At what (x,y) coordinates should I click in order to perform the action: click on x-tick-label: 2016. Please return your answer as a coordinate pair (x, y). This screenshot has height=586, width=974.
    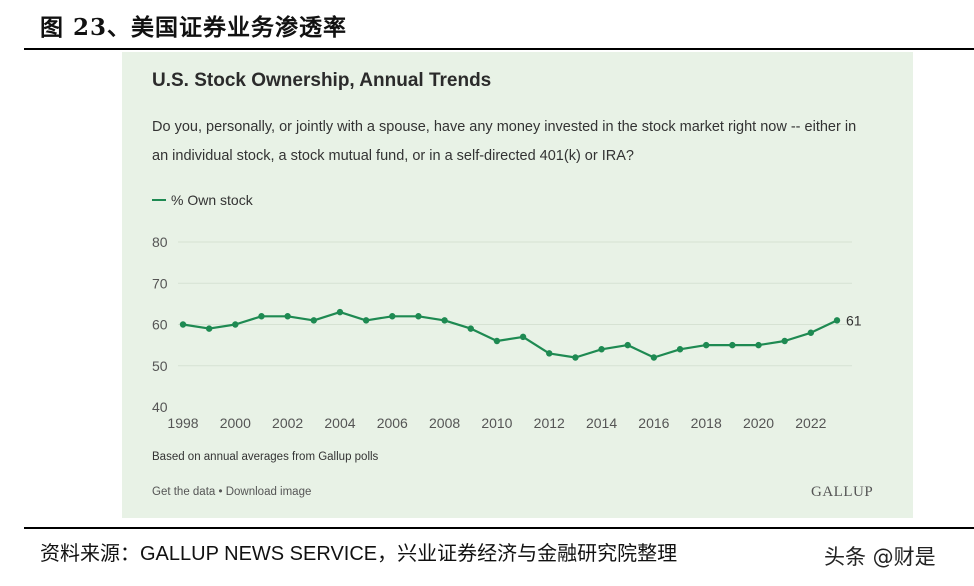
    Looking at the image, I should click on (653, 423).